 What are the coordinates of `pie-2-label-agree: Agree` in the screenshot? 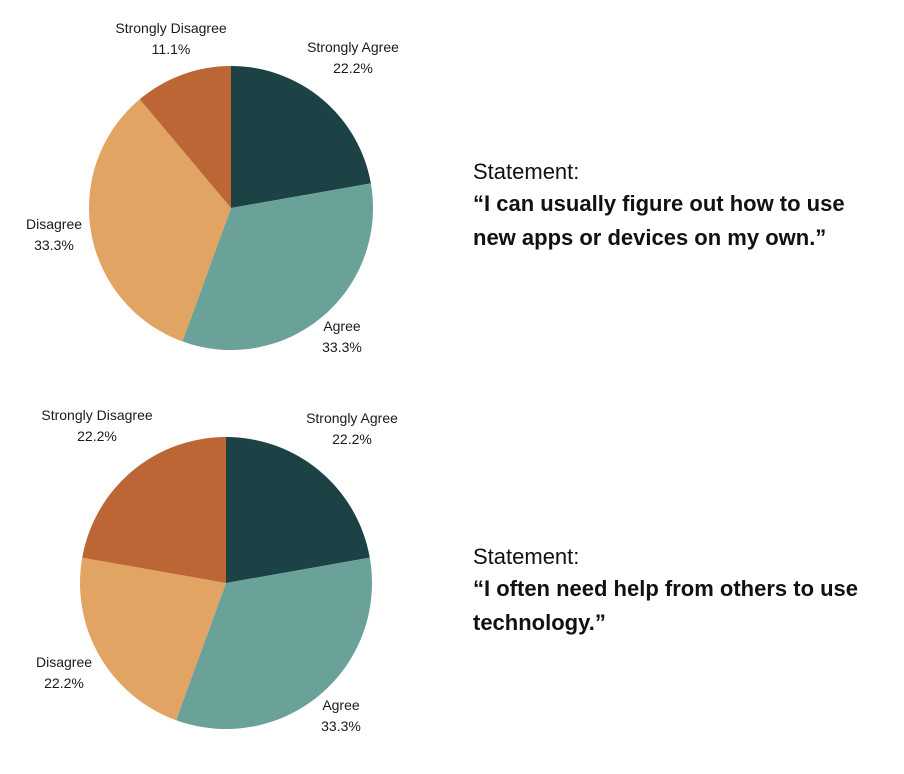 It's located at (341, 705).